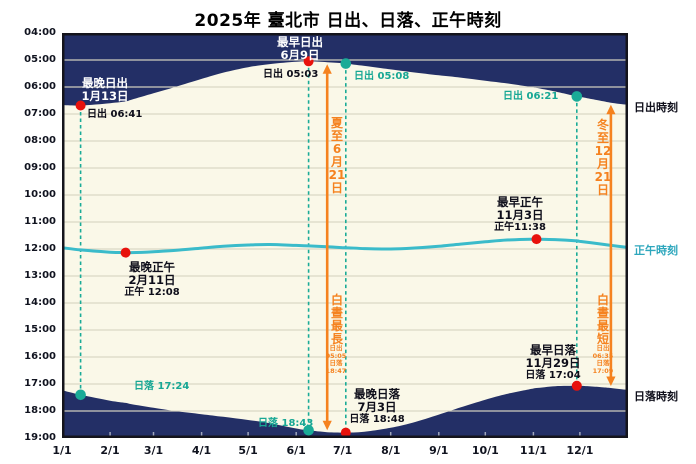 This screenshot has height=464, width=696. Describe the element at coordinates (125, 252) in the screenshot. I see `point-latest-noon` at that location.